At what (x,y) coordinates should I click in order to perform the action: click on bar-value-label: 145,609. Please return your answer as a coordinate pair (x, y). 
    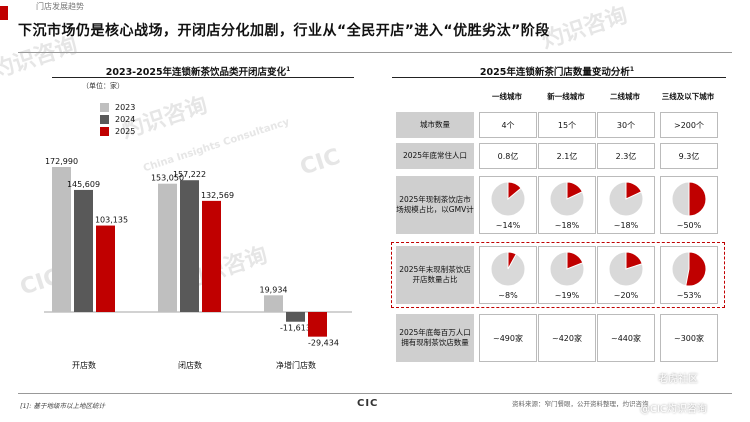
    Looking at the image, I should click on (83, 184).